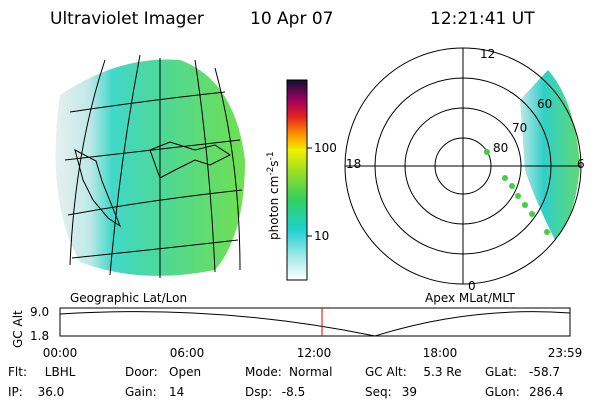  I want to click on altitude-xtick: 06:00, so click(187, 353).